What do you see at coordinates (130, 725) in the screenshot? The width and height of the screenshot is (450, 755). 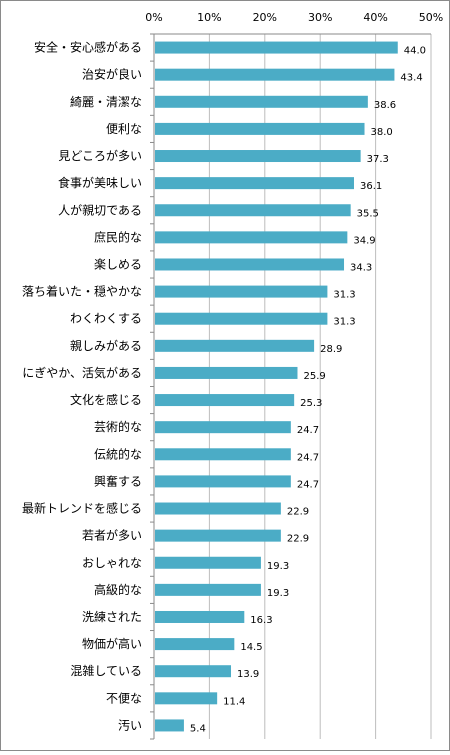 I see `category-label: 汚い` at bounding box center [130, 725].